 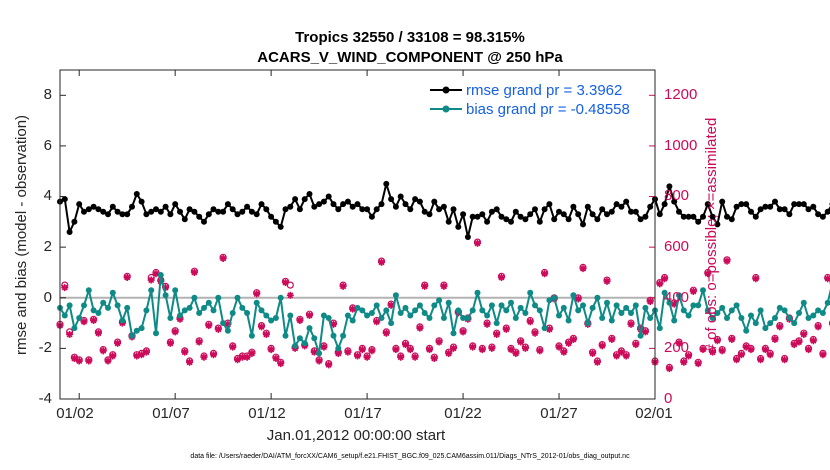 I want to click on y-left-tick-label: 2, so click(x=48, y=246).